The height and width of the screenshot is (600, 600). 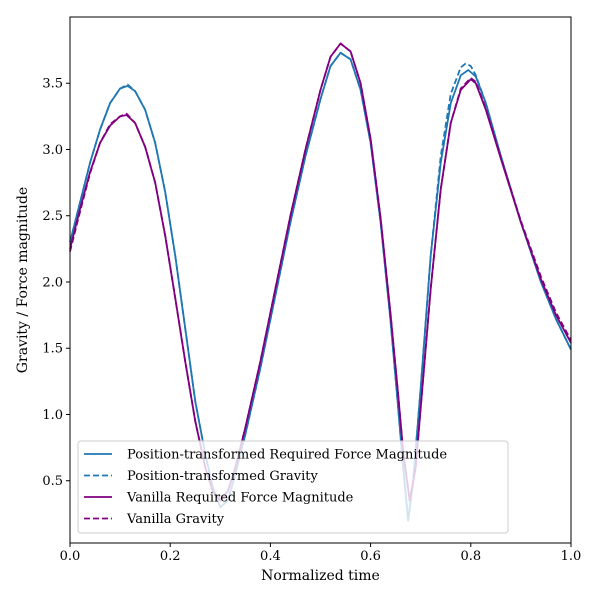 What do you see at coordinates (222, 476) in the screenshot?
I see `legend-label-1: Position-transformed Gravity` at bounding box center [222, 476].